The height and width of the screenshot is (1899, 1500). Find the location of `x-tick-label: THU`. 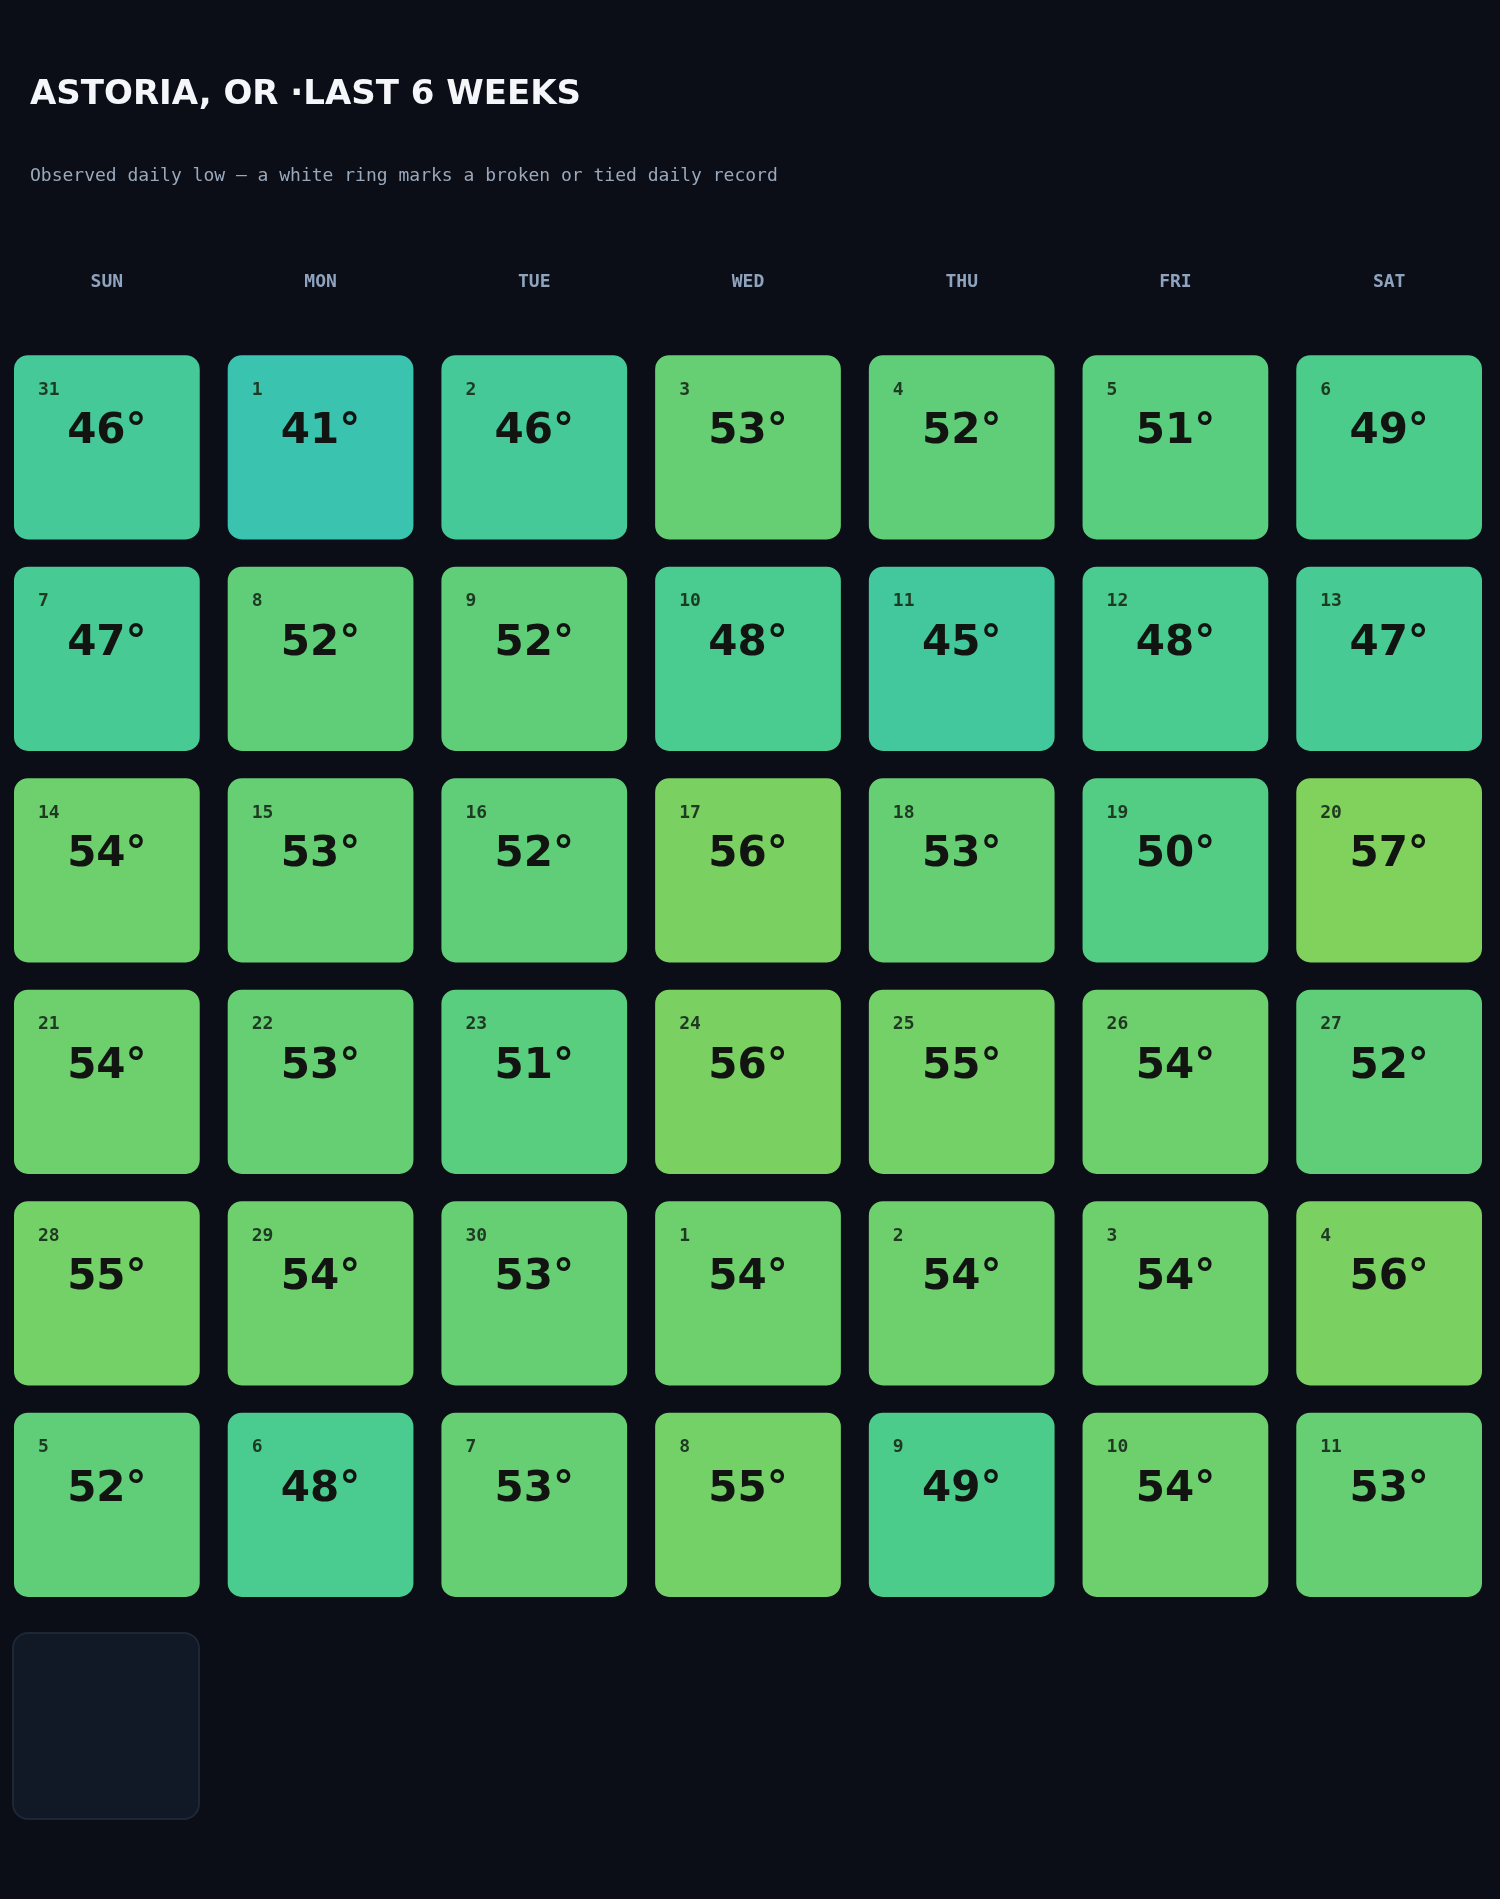

x-tick-label: THU is located at coordinates (961, 281).